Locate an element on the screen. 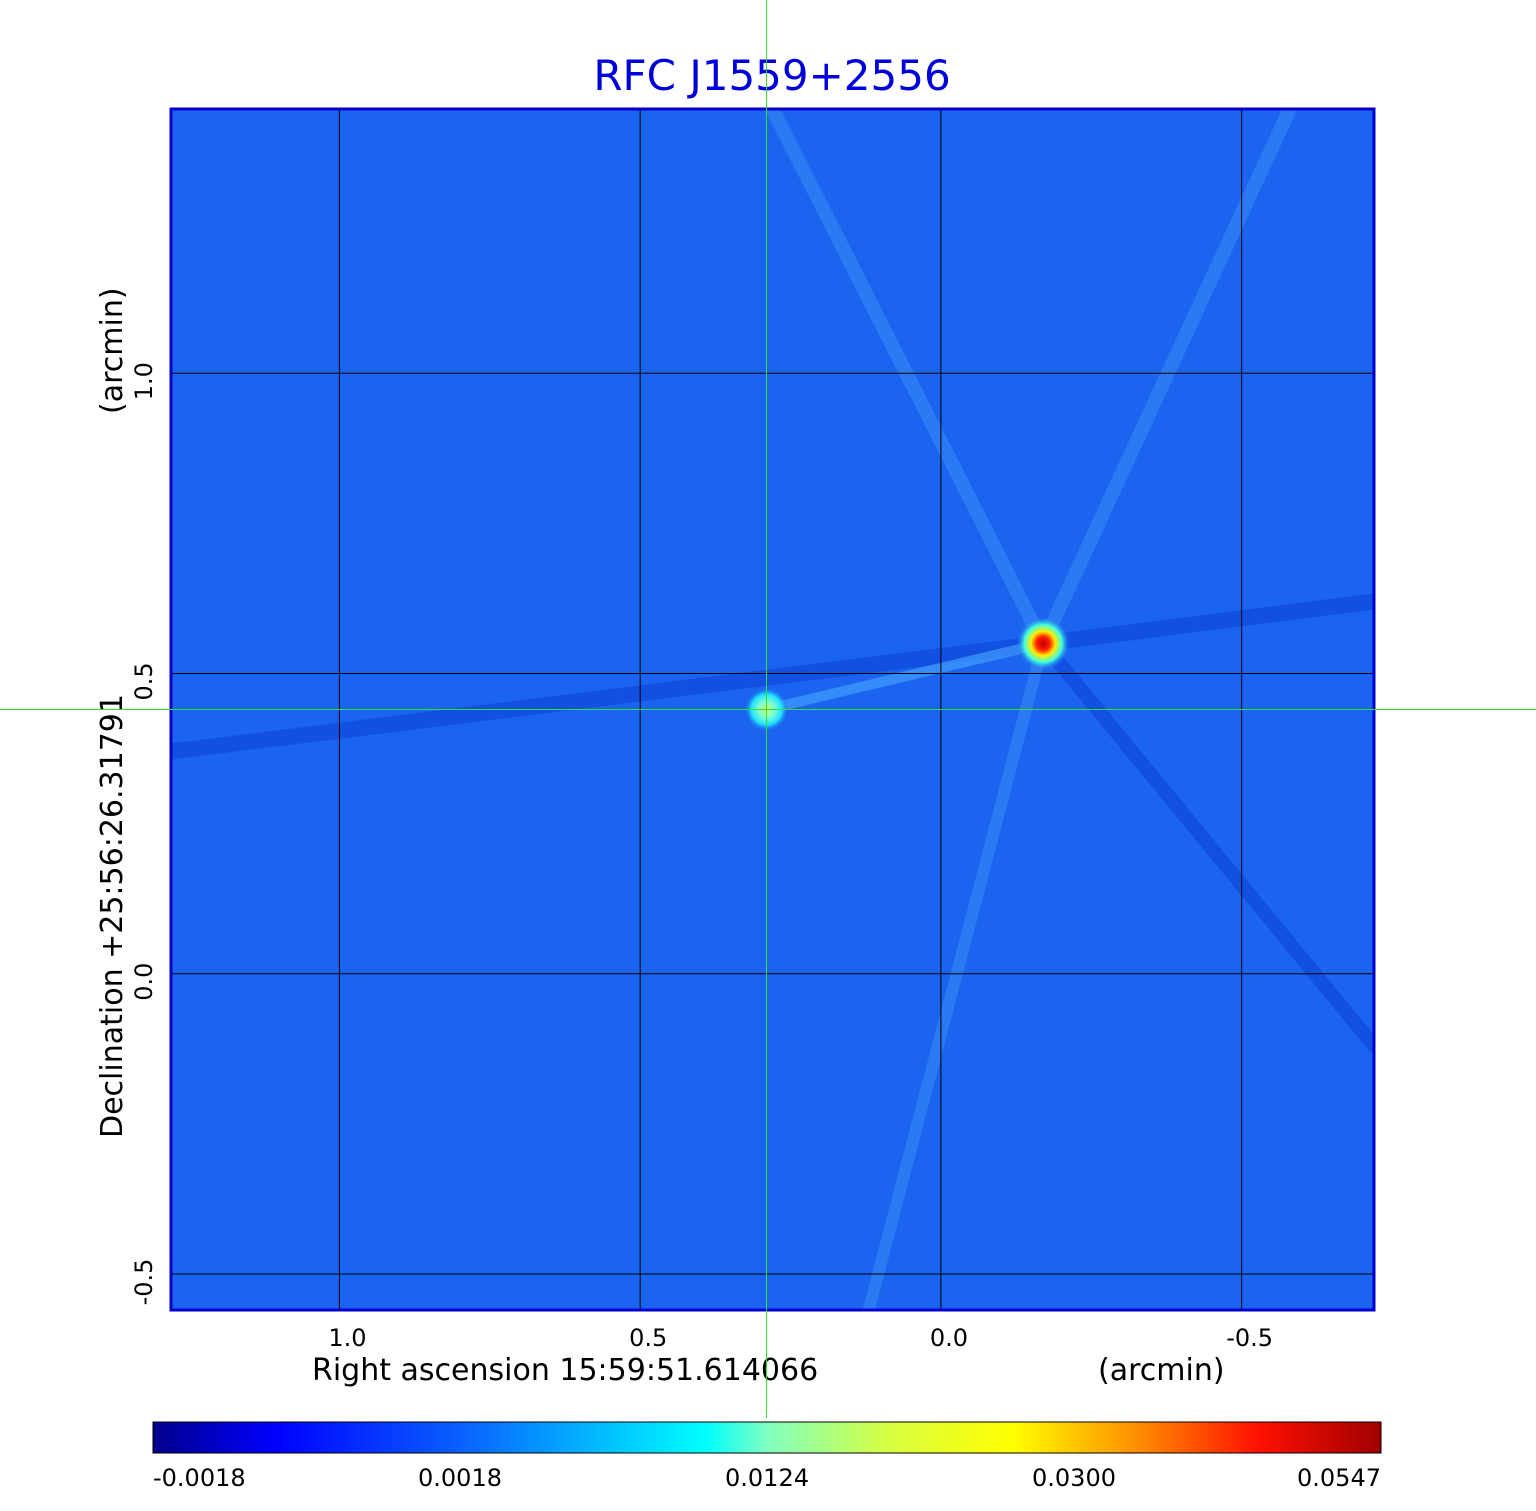  chart-title: RFC J1559+2556 is located at coordinates (771, 75).